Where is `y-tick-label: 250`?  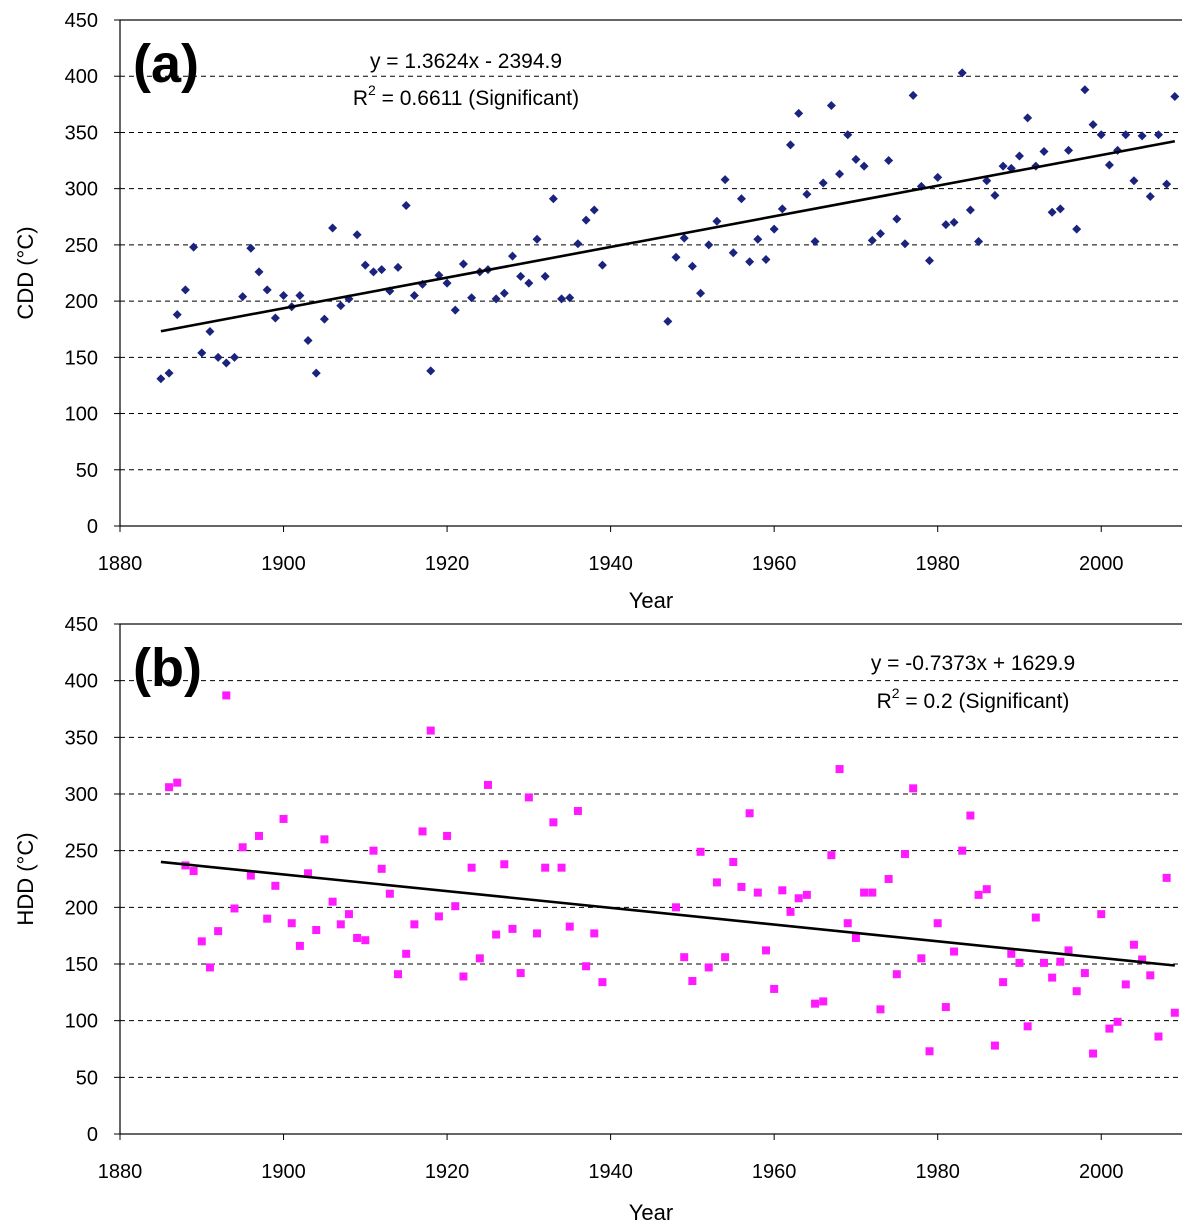
y-tick-label: 250 is located at coordinates (81, 852).